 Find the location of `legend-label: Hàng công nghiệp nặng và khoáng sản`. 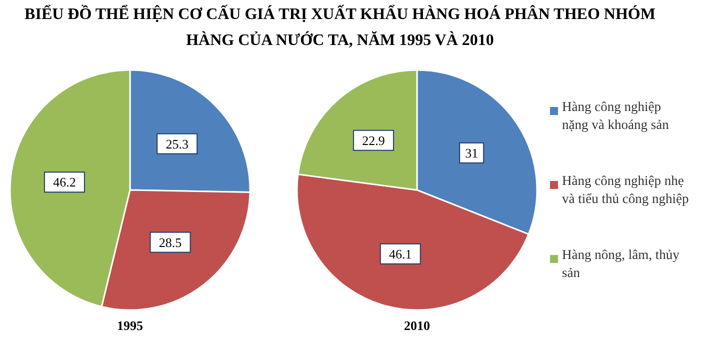

legend-label: Hàng công nghiệp nặng và khoáng sản is located at coordinates (616, 116).